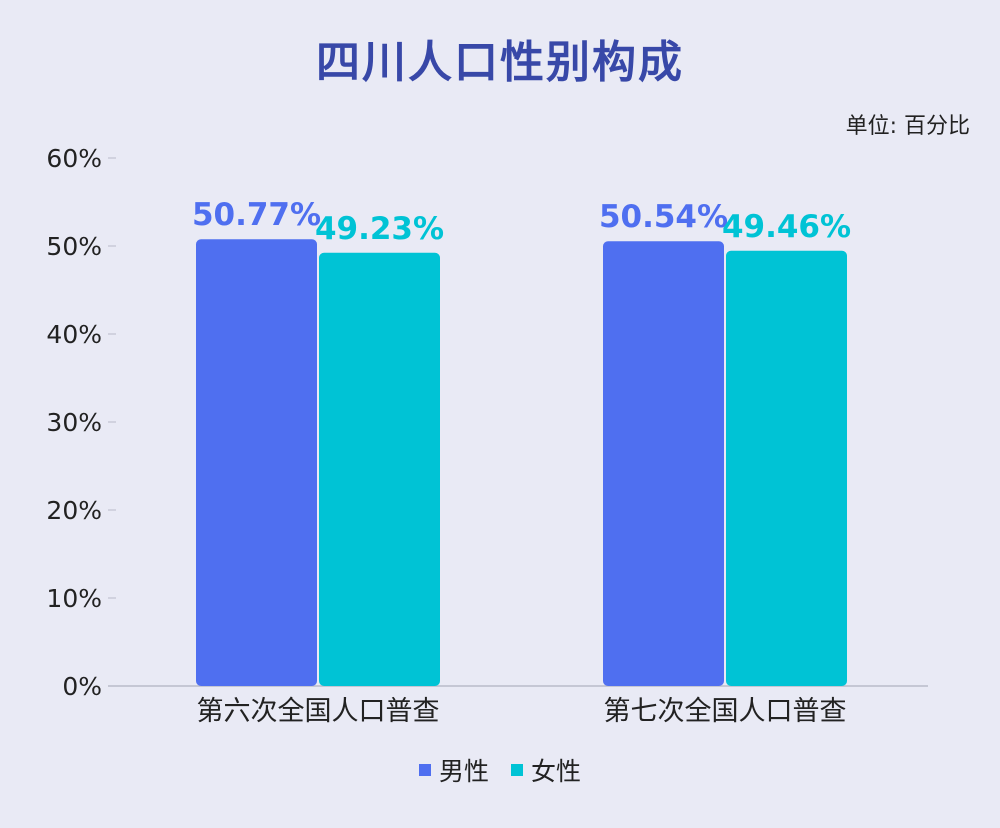 This screenshot has height=828, width=1000. What do you see at coordinates (379, 229) in the screenshot?
I see `data-label-female: 49.23%` at bounding box center [379, 229].